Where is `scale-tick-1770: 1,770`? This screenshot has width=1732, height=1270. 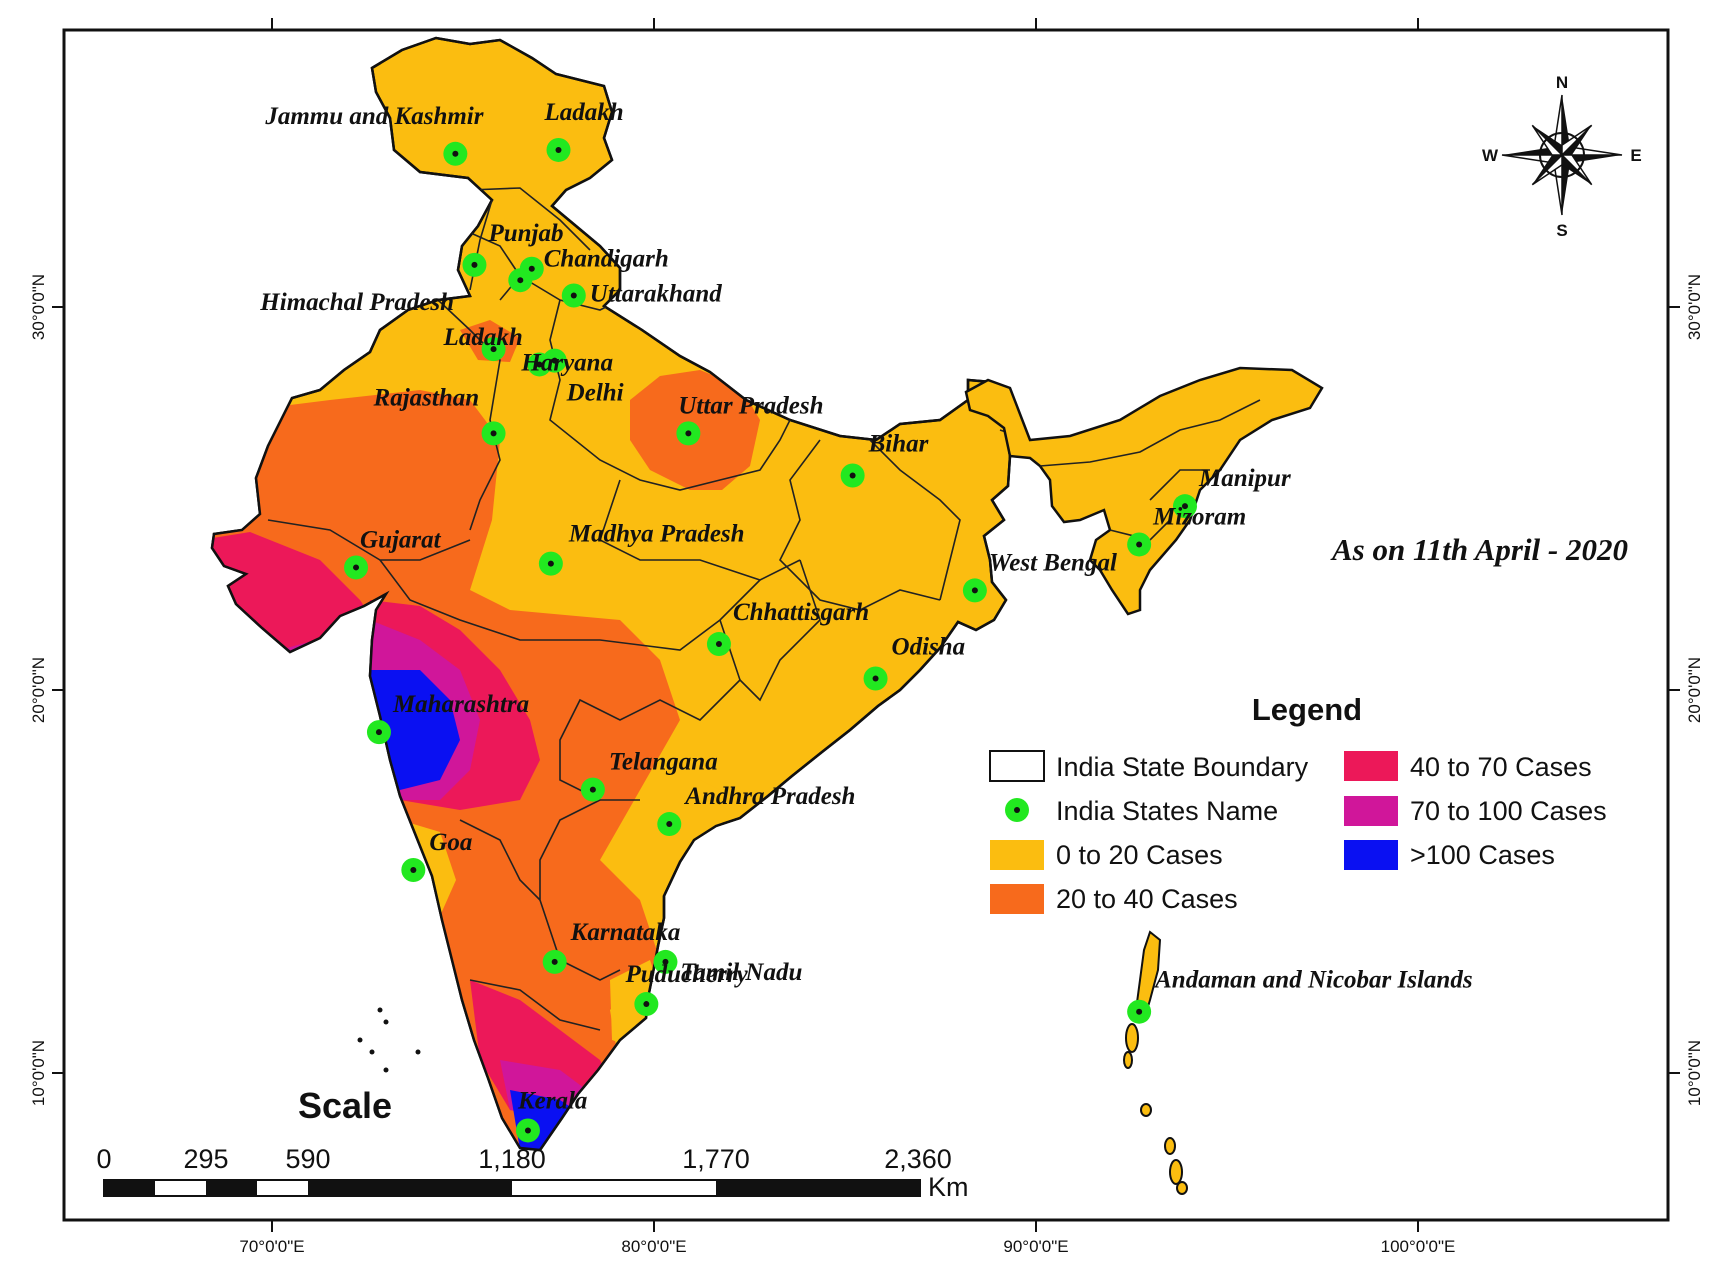
scale-tick-1770: 1,770 is located at coordinates (716, 1159).